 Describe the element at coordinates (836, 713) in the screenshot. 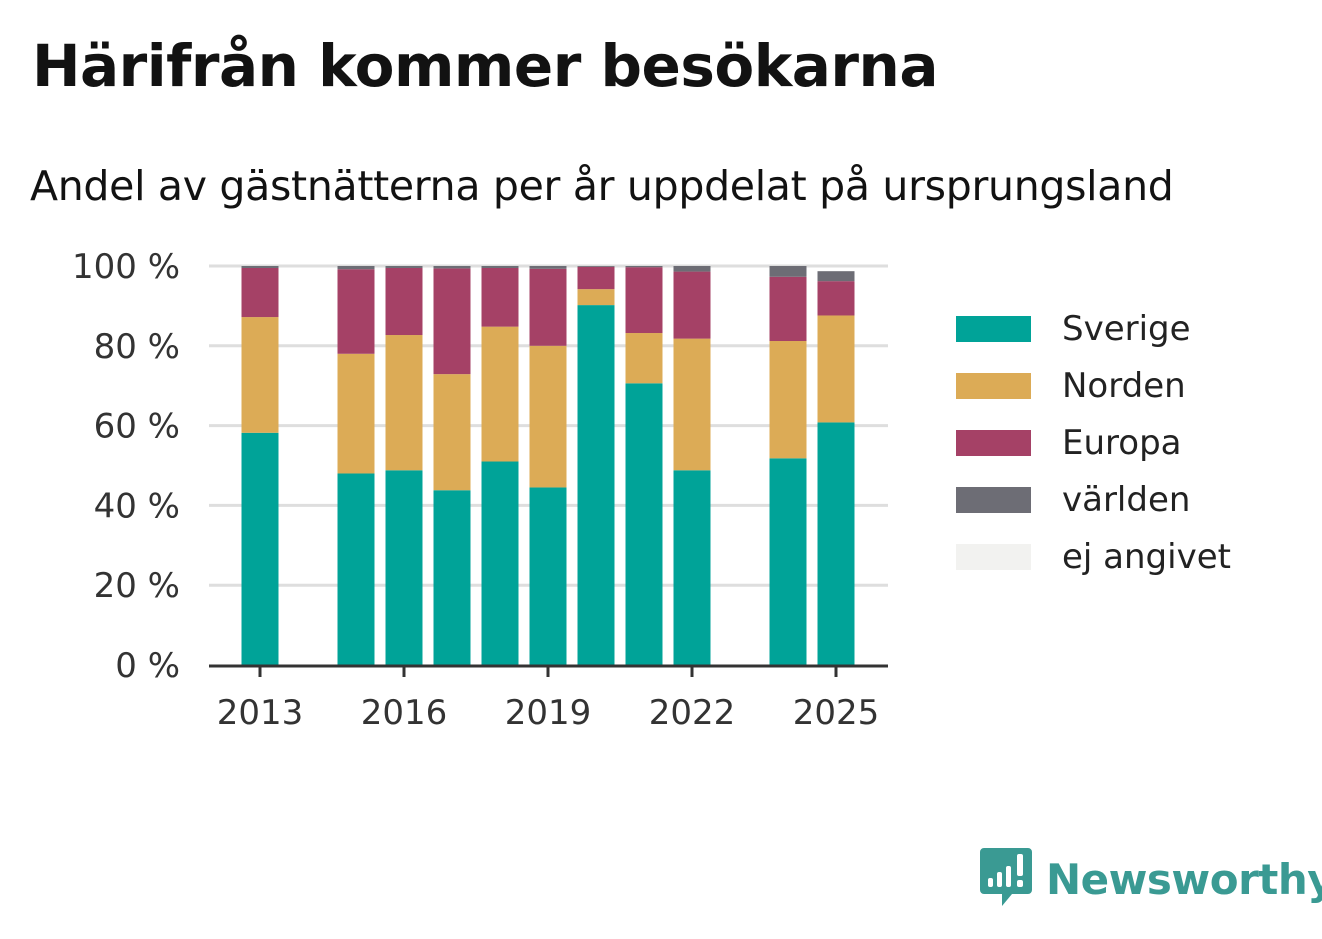

I see `x-tick-label: 2025` at that location.